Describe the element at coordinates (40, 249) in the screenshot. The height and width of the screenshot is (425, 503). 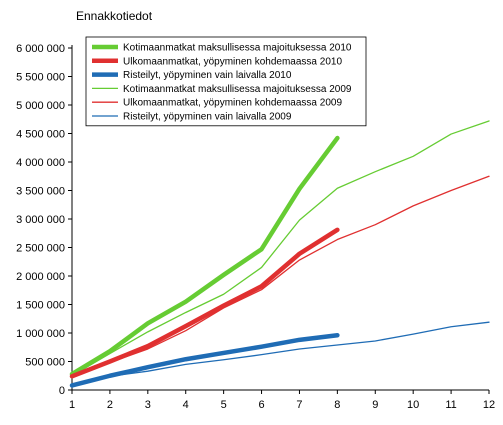
I see `y-tick-label: 2 500 000` at that location.